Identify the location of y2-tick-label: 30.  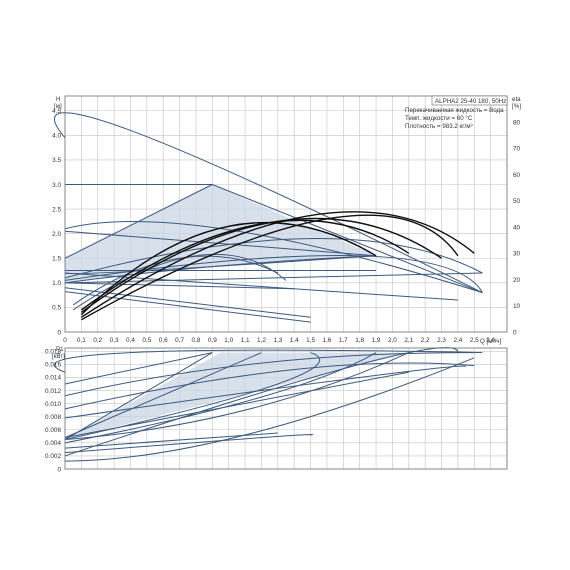
(517, 254).